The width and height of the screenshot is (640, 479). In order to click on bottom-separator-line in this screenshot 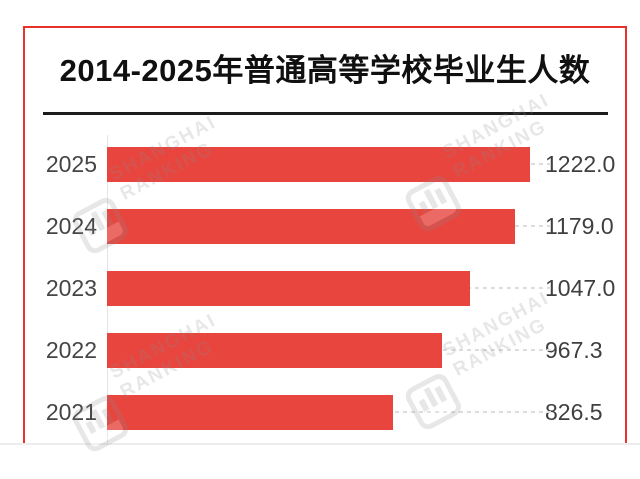, I will do `click(320, 444)`.